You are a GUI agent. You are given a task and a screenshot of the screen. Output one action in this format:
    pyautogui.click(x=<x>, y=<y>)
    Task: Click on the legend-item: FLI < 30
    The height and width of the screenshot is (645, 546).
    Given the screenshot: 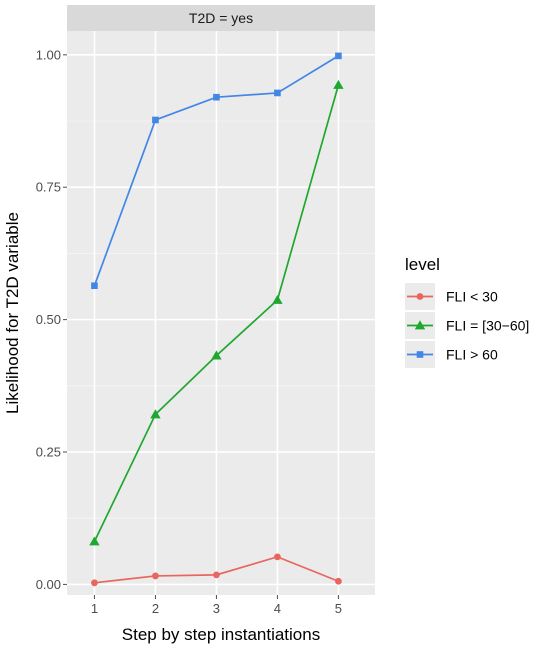 What is the action you would take?
    pyautogui.click(x=451, y=296)
    